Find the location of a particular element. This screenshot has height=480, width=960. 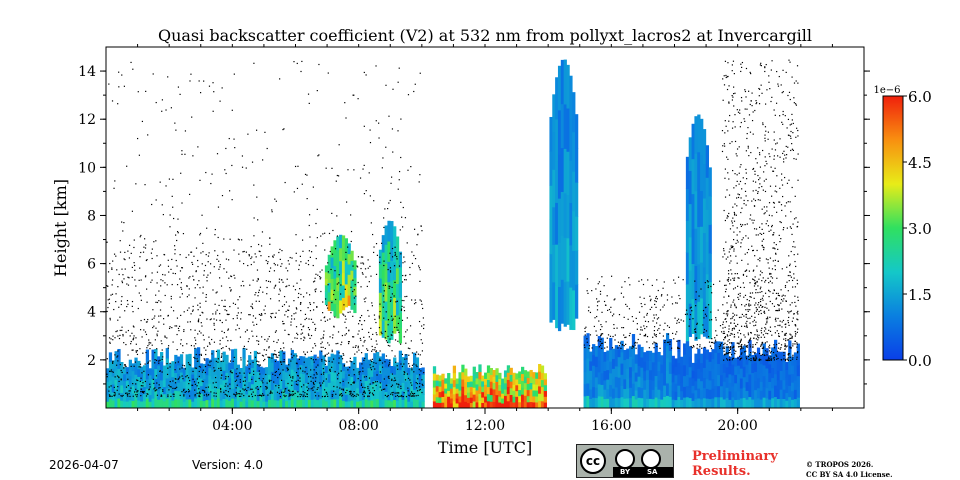

colorbar-tick-label: 0.0 is located at coordinates (920, 361).